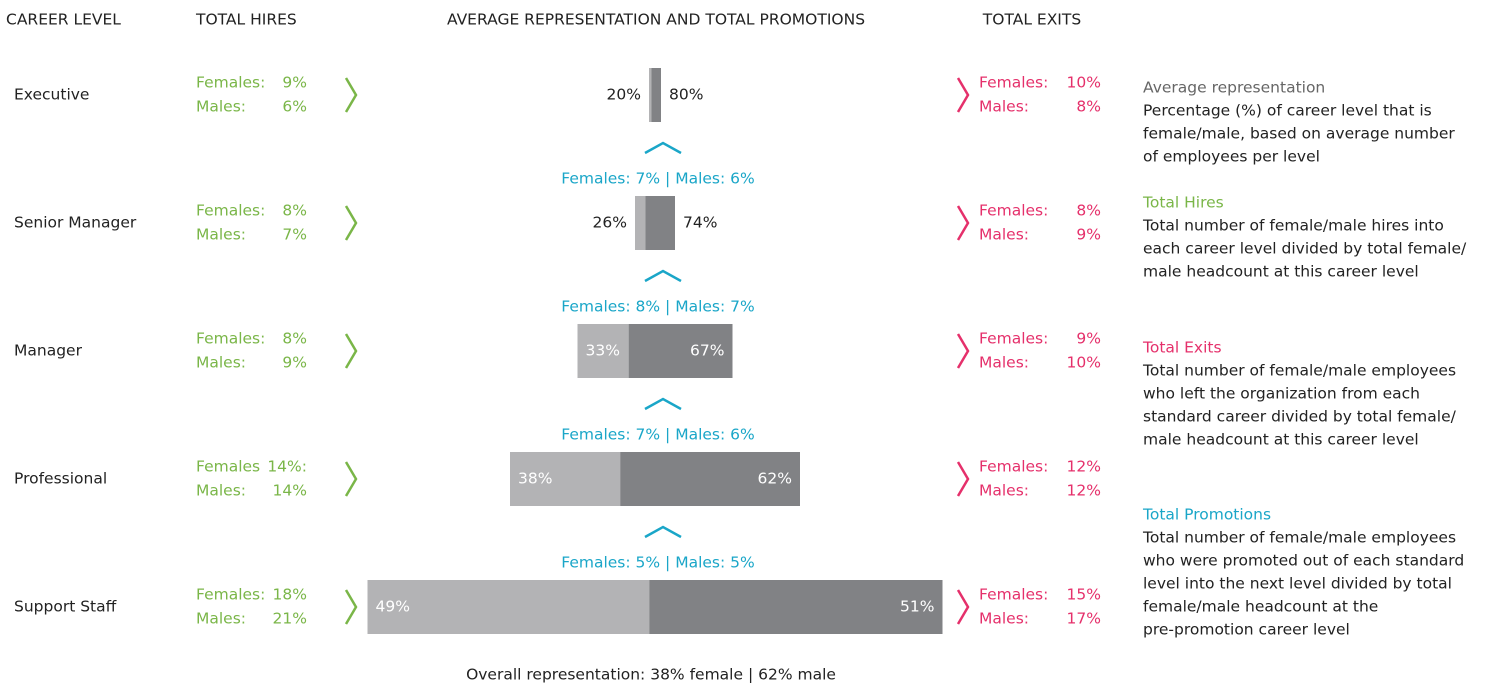 The height and width of the screenshot is (683, 1506). I want to click on legend-title: Total Exits, so click(1182, 348).